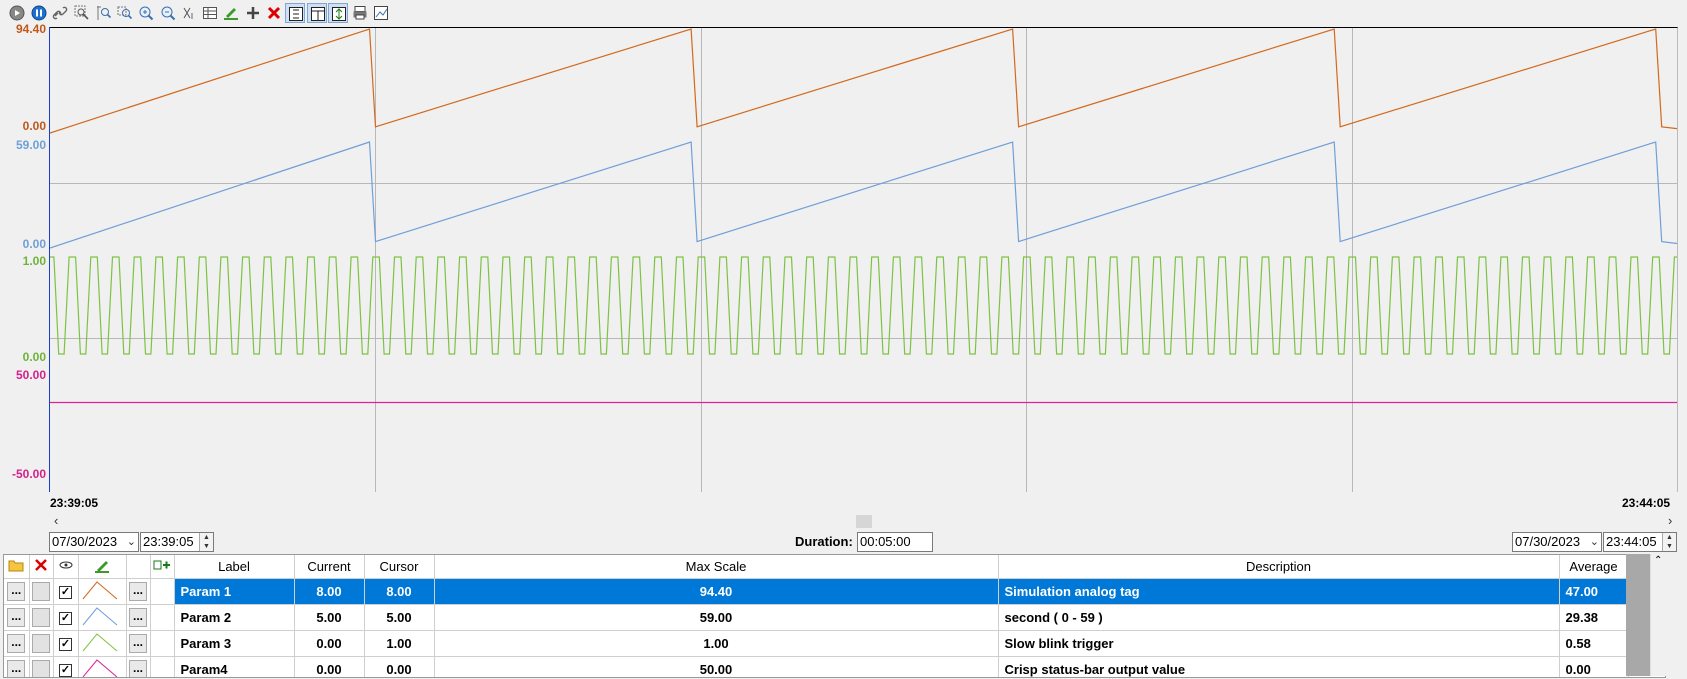 Image resolution: width=1687 pixels, height=679 pixels. I want to click on description-cell: second ( 0 - 59 ), so click(1279, 617).